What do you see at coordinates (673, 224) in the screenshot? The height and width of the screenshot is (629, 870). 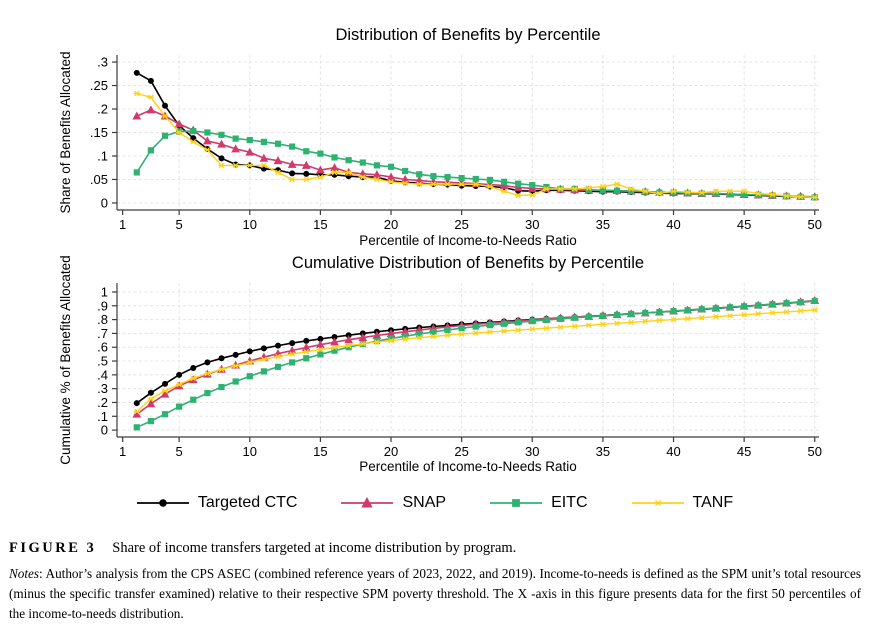 I see `x-tick-label: 40` at bounding box center [673, 224].